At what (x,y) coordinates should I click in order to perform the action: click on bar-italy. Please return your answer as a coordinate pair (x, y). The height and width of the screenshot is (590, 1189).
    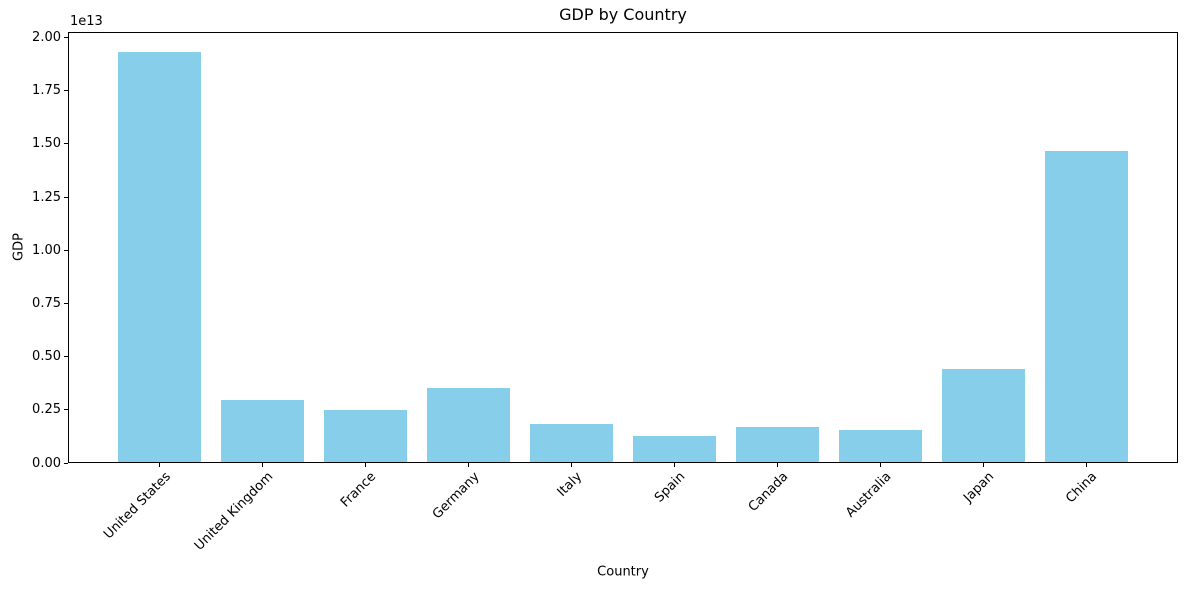
    Looking at the image, I should click on (571, 443).